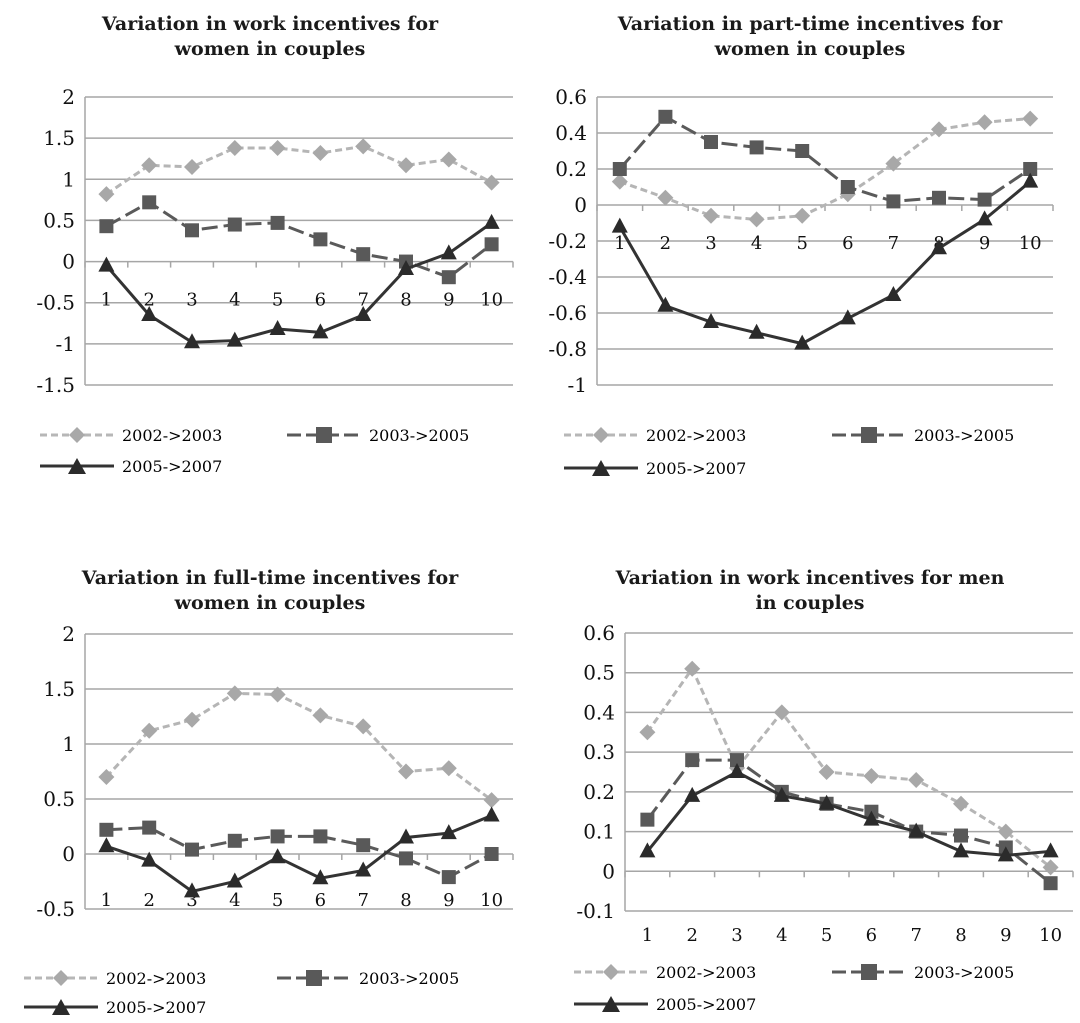  I want to click on chart-title-line2: in couples, so click(810, 603).